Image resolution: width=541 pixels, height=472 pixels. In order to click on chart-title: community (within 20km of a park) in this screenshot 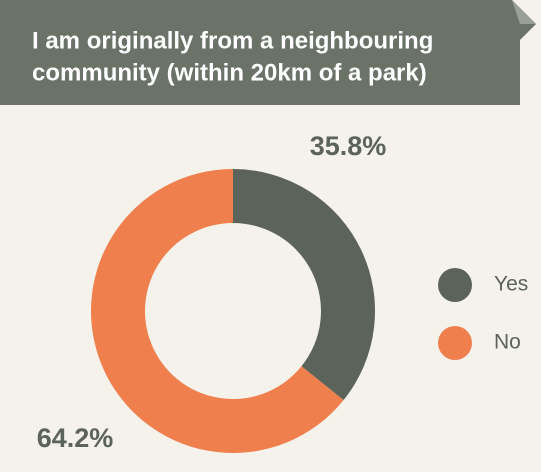, I will do `click(229, 72)`.